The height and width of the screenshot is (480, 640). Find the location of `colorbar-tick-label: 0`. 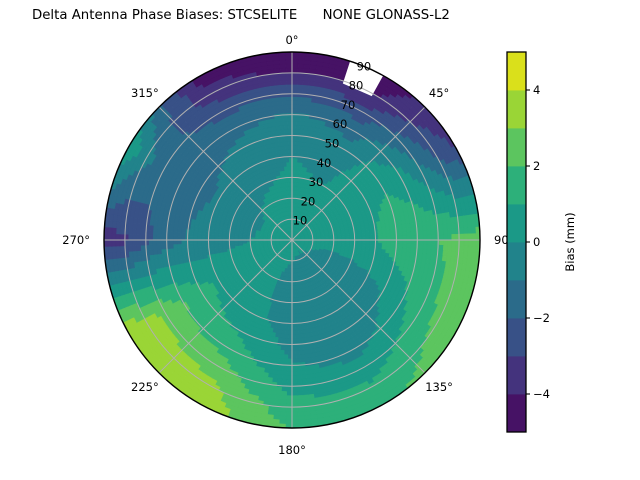

colorbar-tick-label: 0 is located at coordinates (536, 242).